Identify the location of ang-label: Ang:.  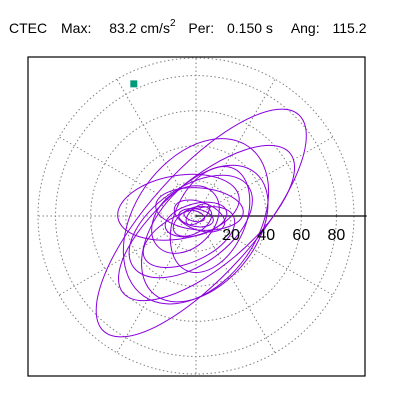
(305, 28).